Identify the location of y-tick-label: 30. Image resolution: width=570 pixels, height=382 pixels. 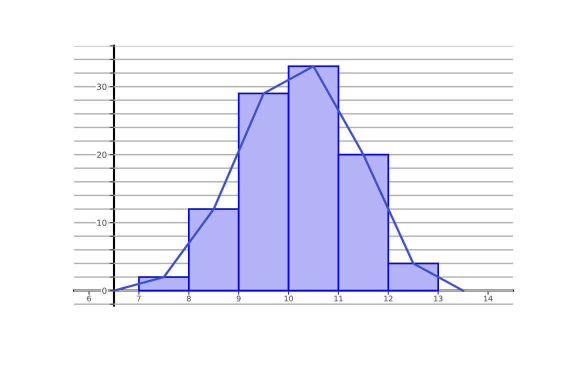
(101, 87).